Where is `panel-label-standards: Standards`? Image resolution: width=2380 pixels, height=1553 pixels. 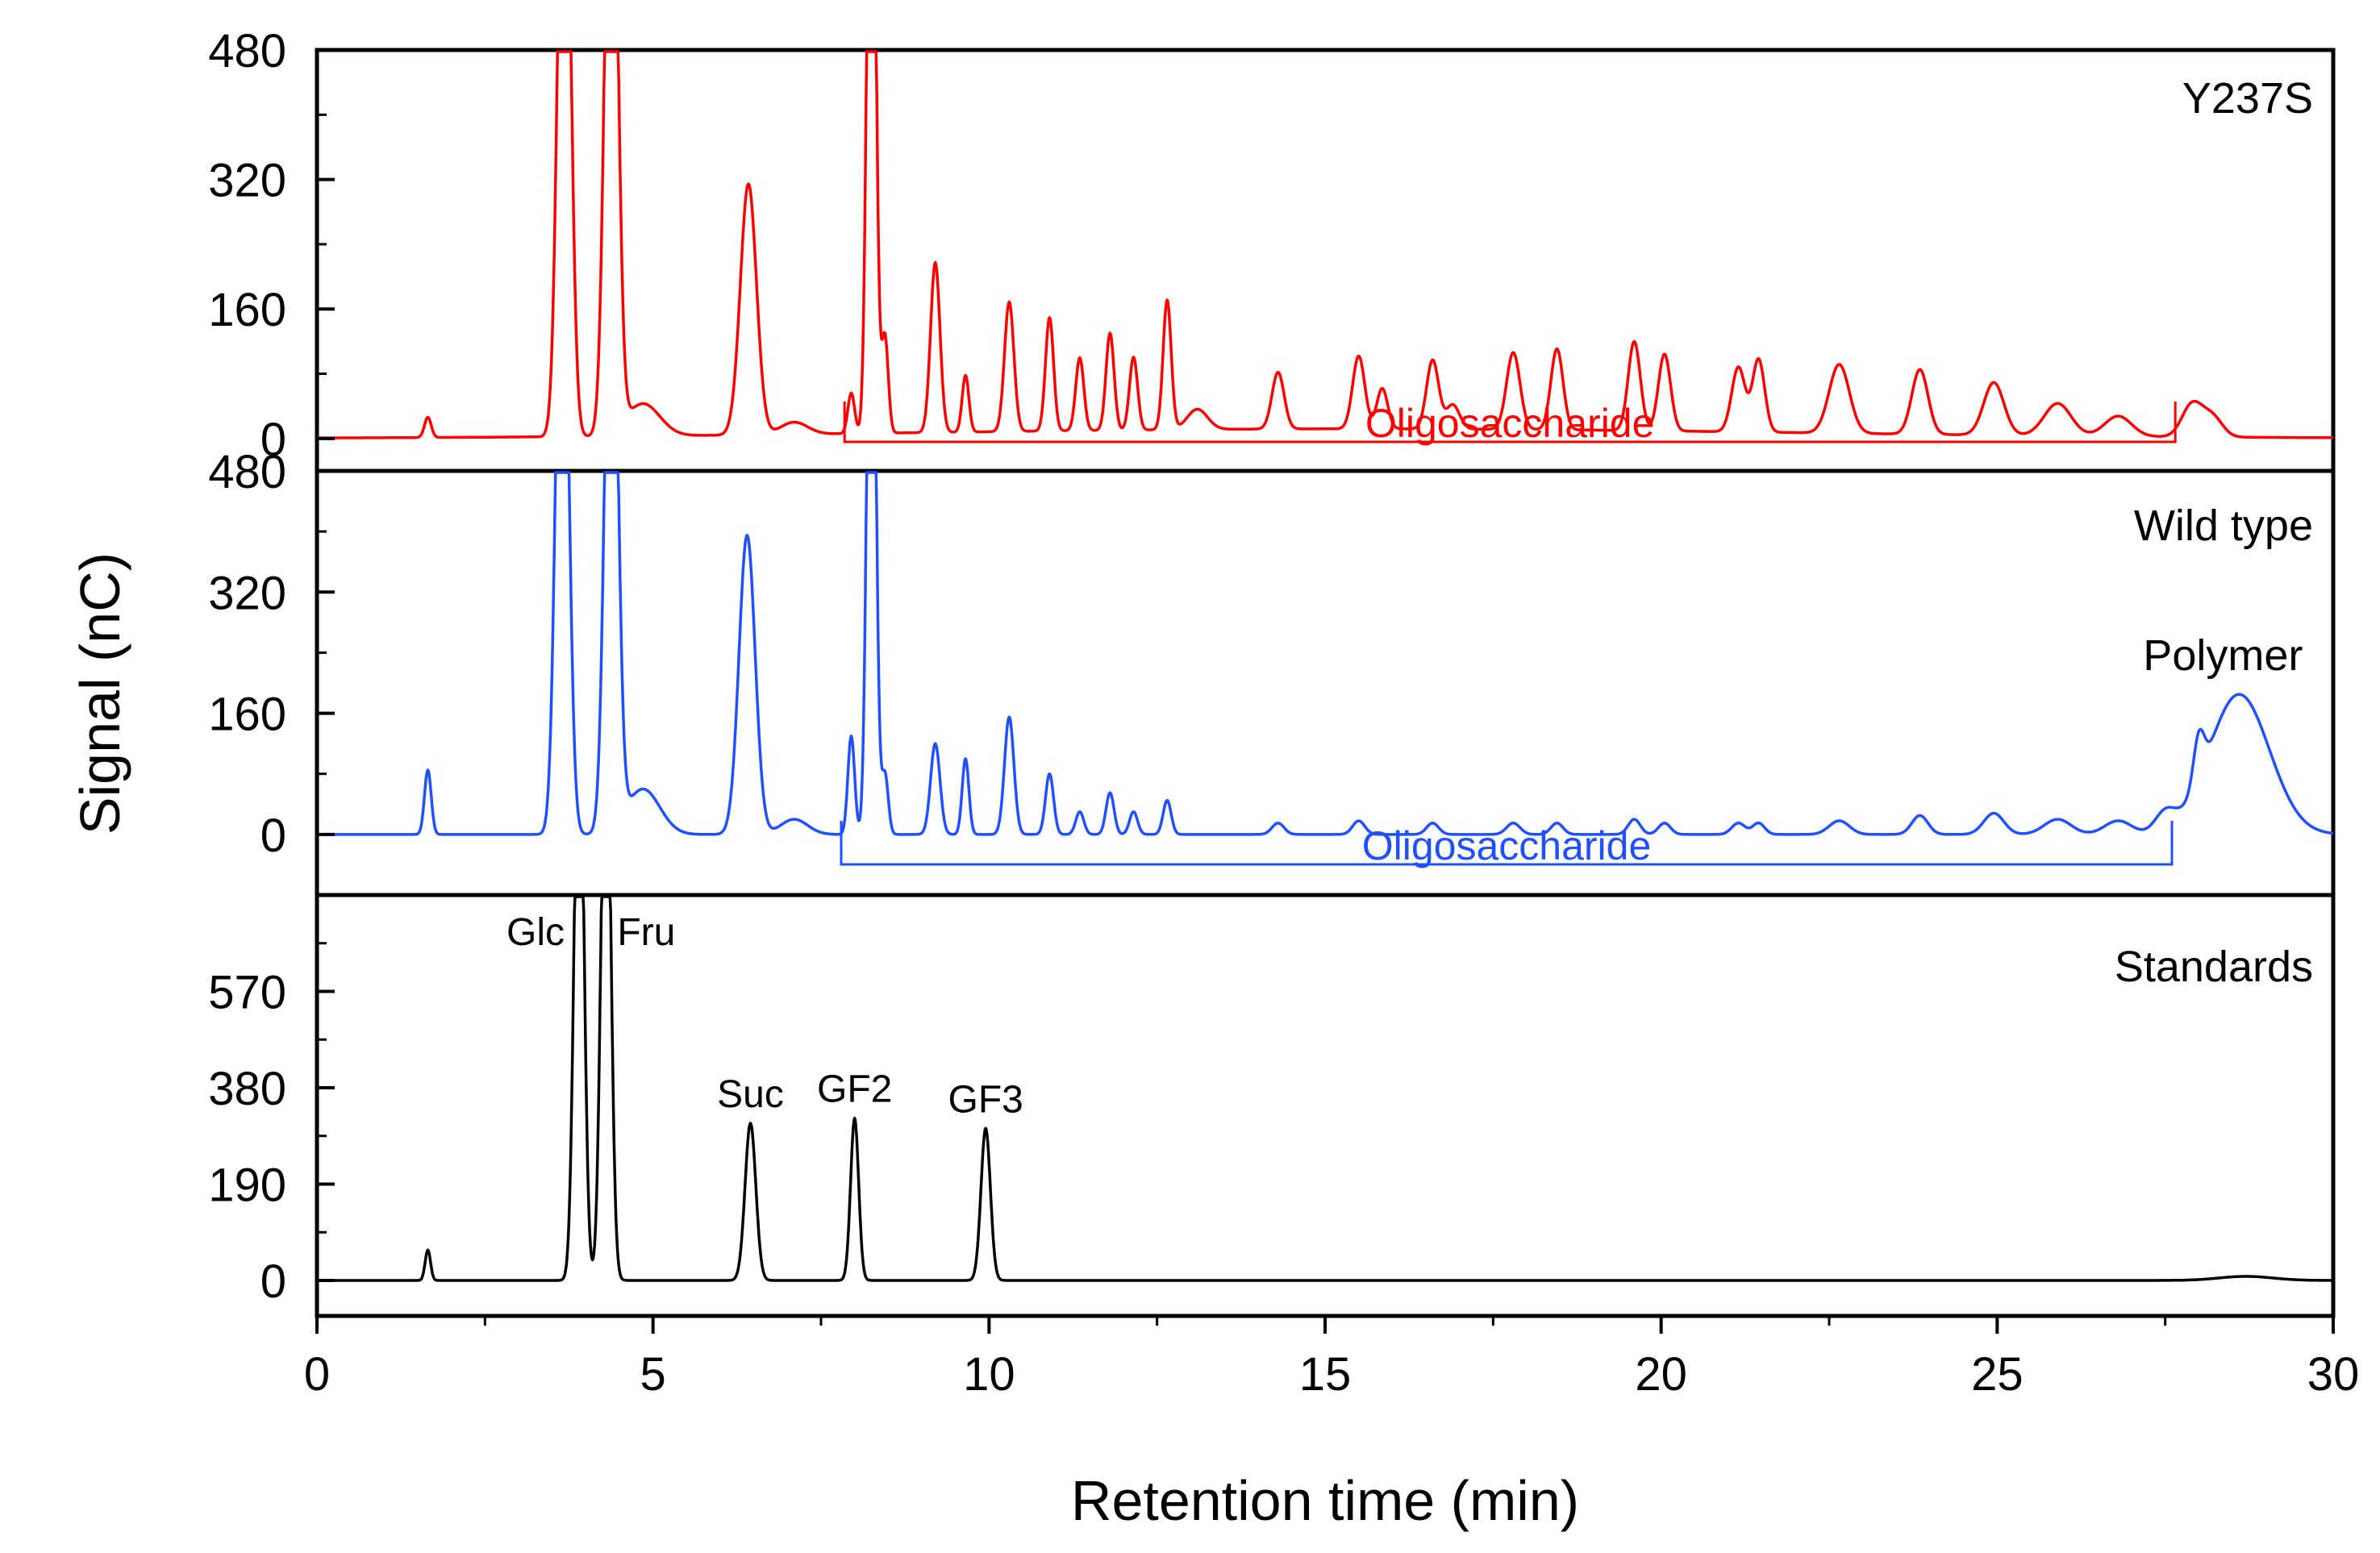 panel-label-standards: Standards is located at coordinates (2214, 967).